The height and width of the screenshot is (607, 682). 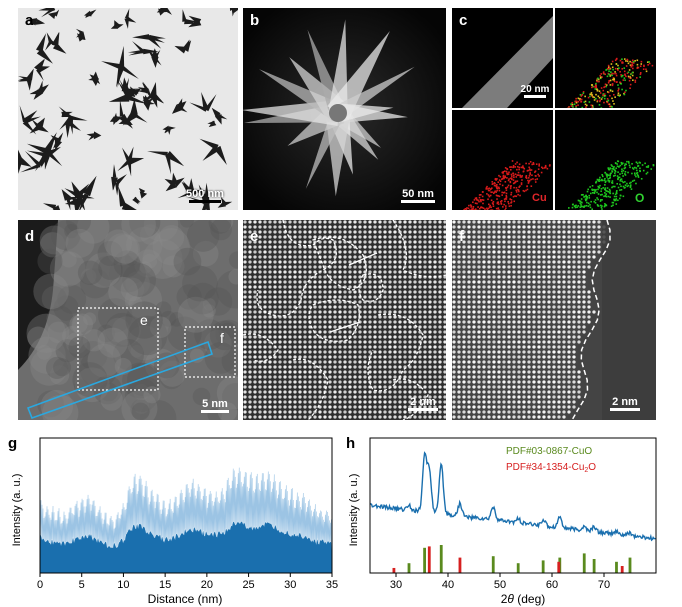 I want to click on tem-nanostars-image, so click(x=128, y=109).